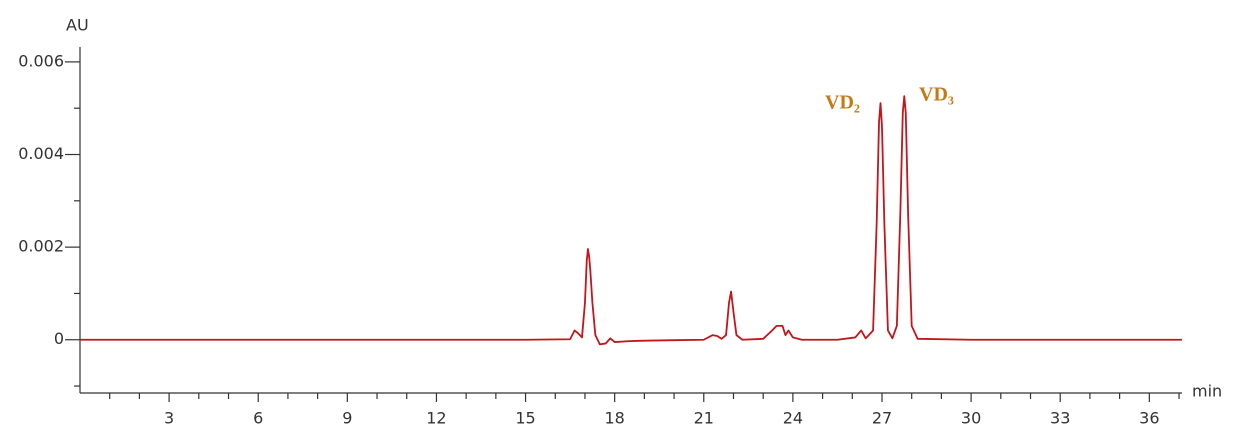 The image size is (1247, 446). What do you see at coordinates (936, 95) in the screenshot?
I see `annotation: VD₃` at bounding box center [936, 95].